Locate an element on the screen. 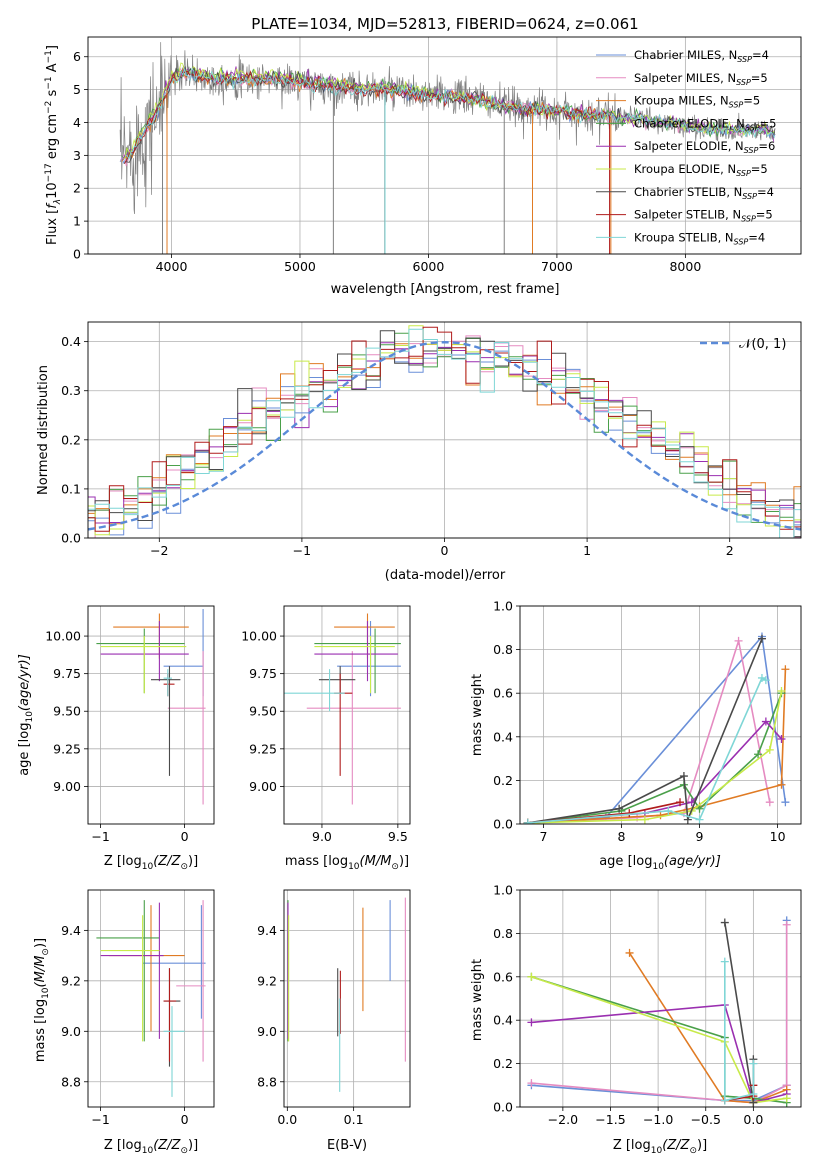  x-tick-label: −1.0 is located at coordinates (658, 1119).